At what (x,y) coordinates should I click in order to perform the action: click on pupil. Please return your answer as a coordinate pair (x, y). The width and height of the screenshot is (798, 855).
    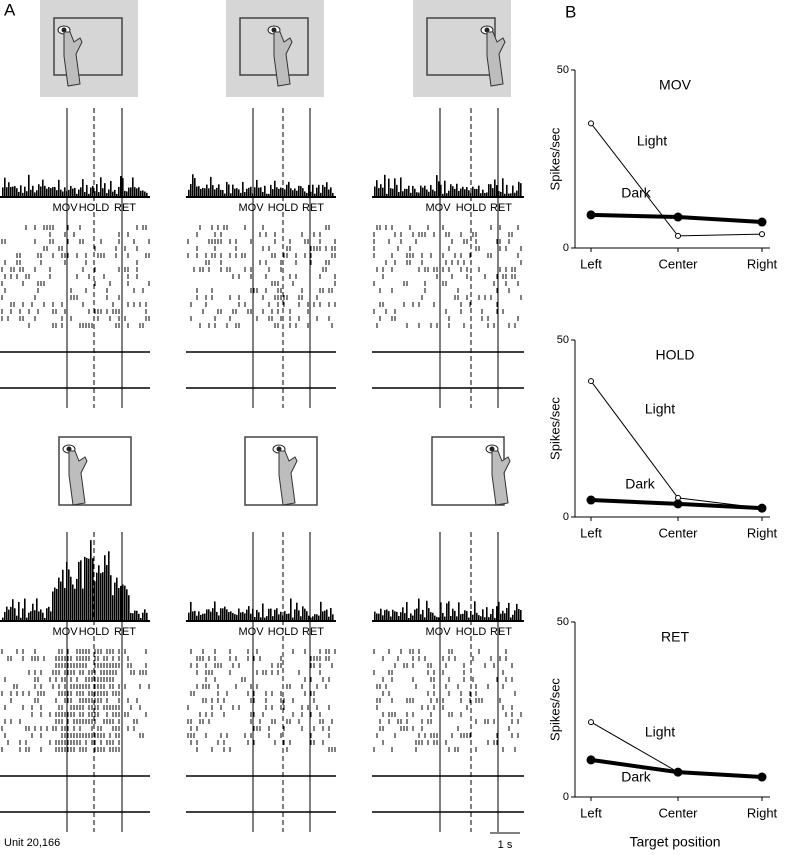
    Looking at the image, I should click on (492, 449).